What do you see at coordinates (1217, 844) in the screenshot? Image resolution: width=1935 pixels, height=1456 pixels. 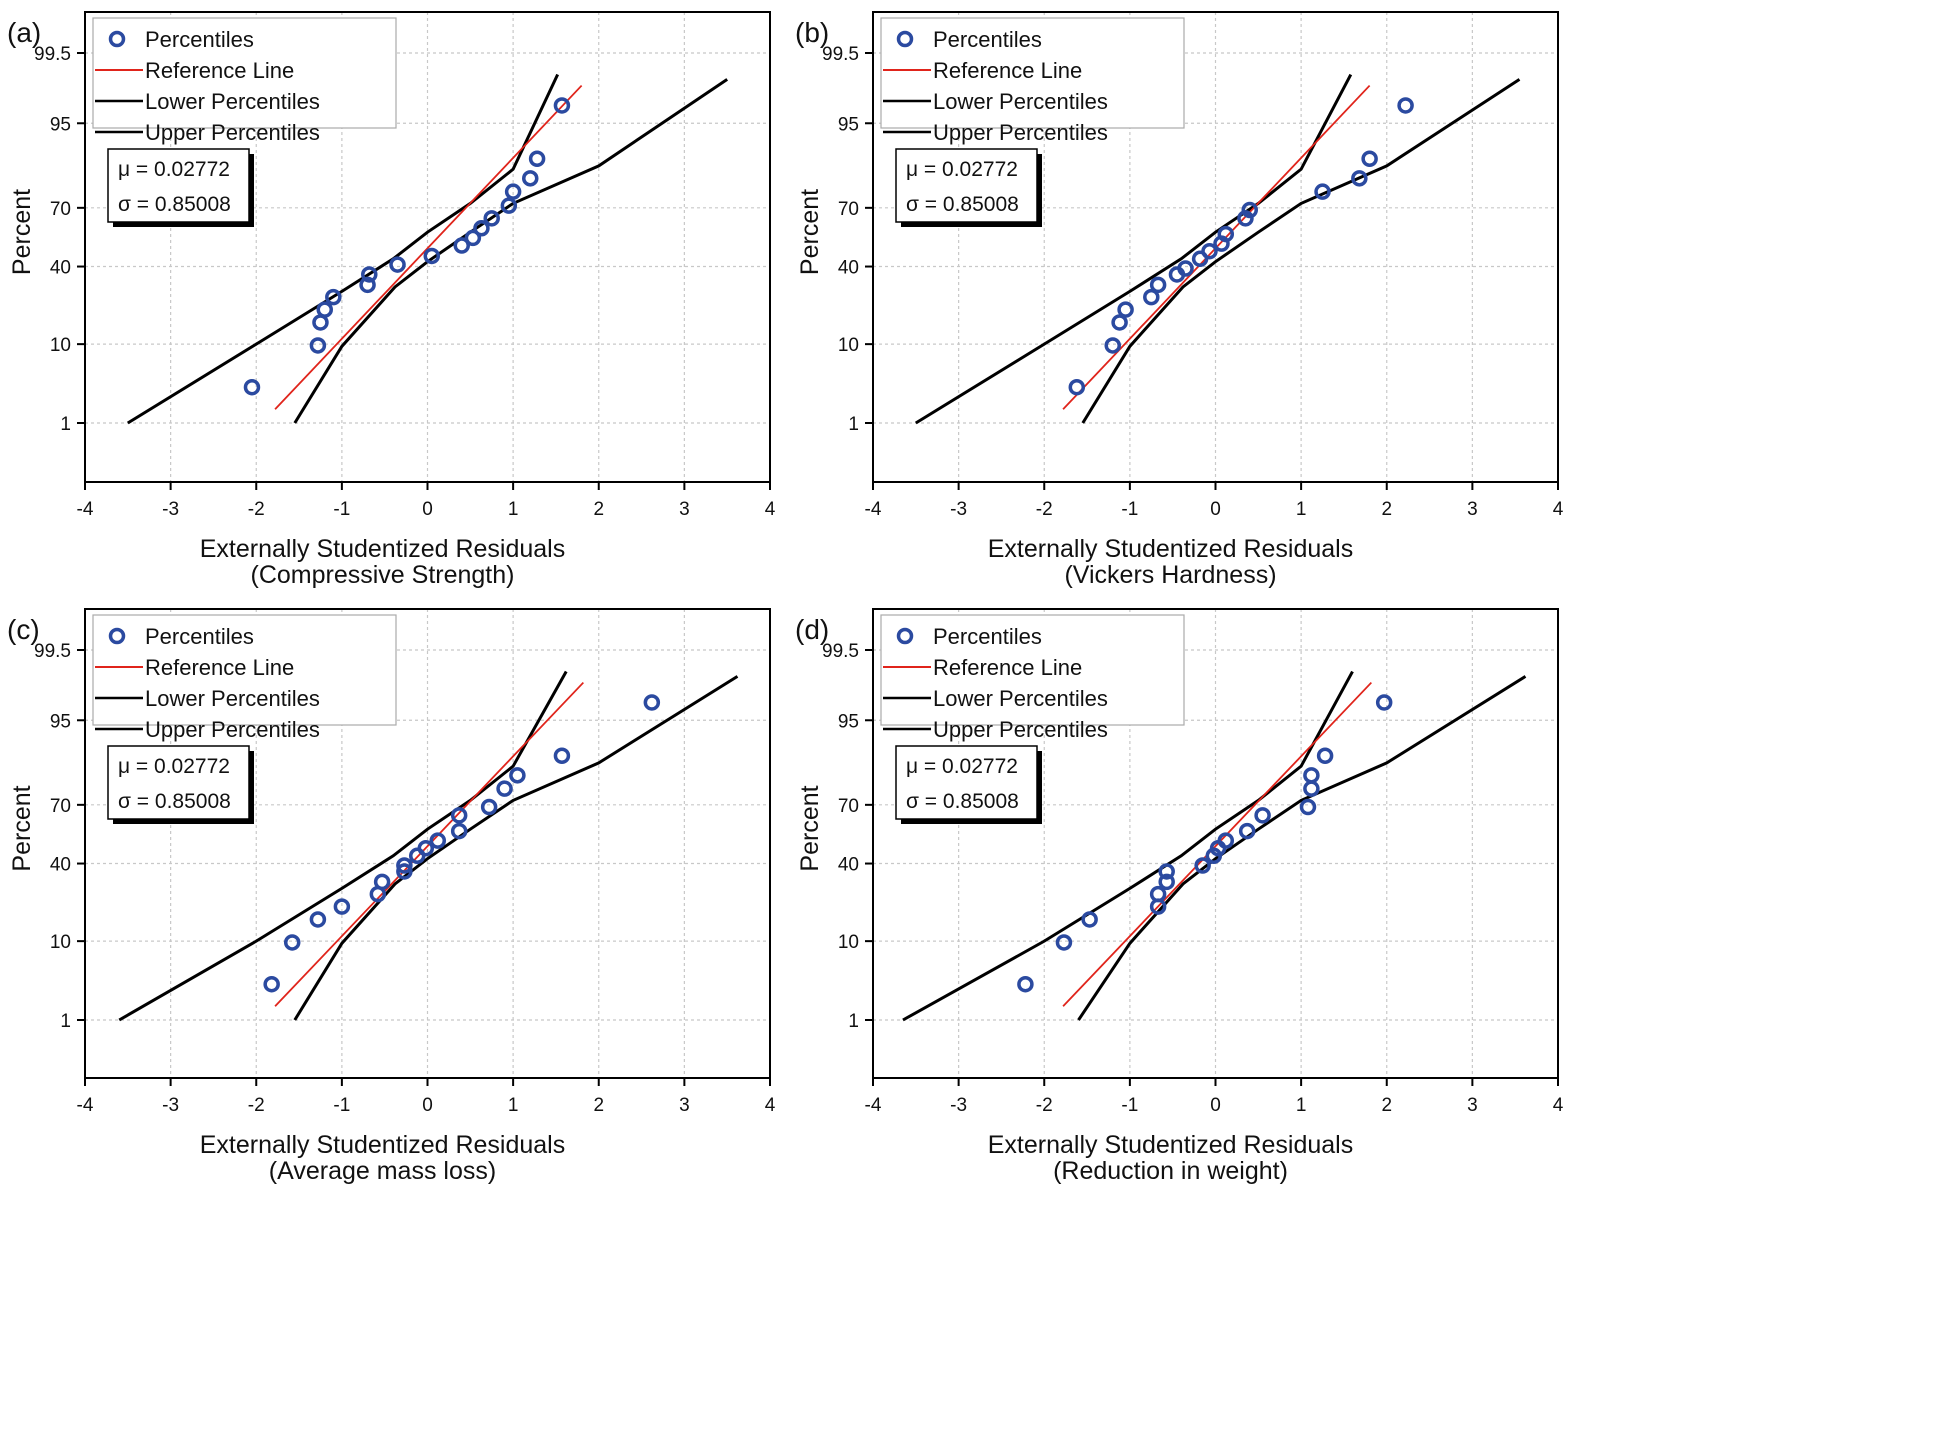 I see `reference-line` at bounding box center [1217, 844].